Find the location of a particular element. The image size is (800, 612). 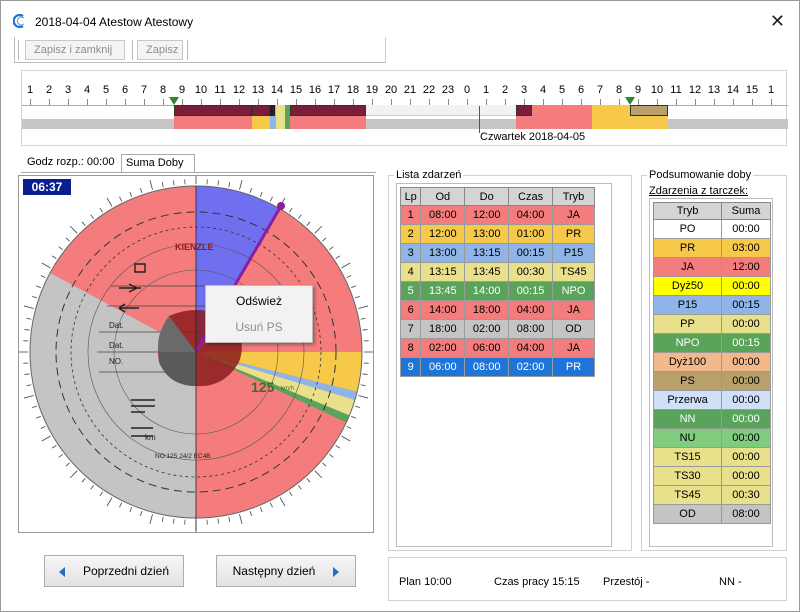

table-row: OD 08:00 is located at coordinates (711, 514).